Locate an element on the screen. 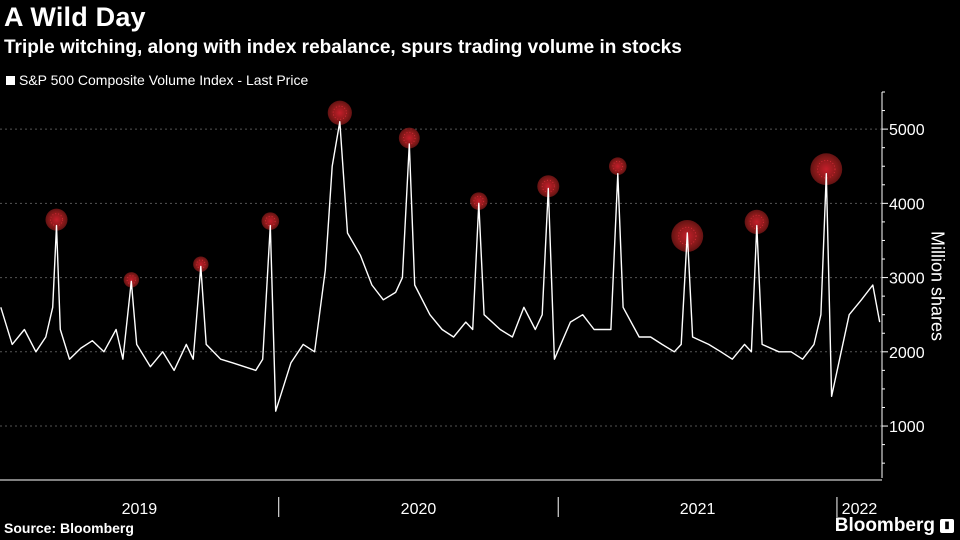 The image size is (960, 540). legend-swatch is located at coordinates (10, 80).